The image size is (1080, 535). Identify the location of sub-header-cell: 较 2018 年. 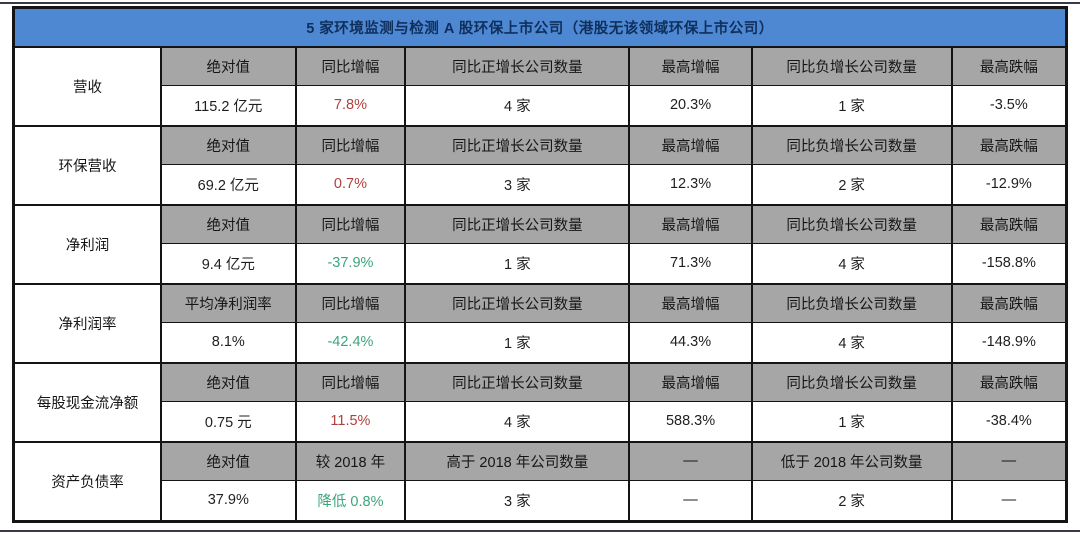
(350, 461).